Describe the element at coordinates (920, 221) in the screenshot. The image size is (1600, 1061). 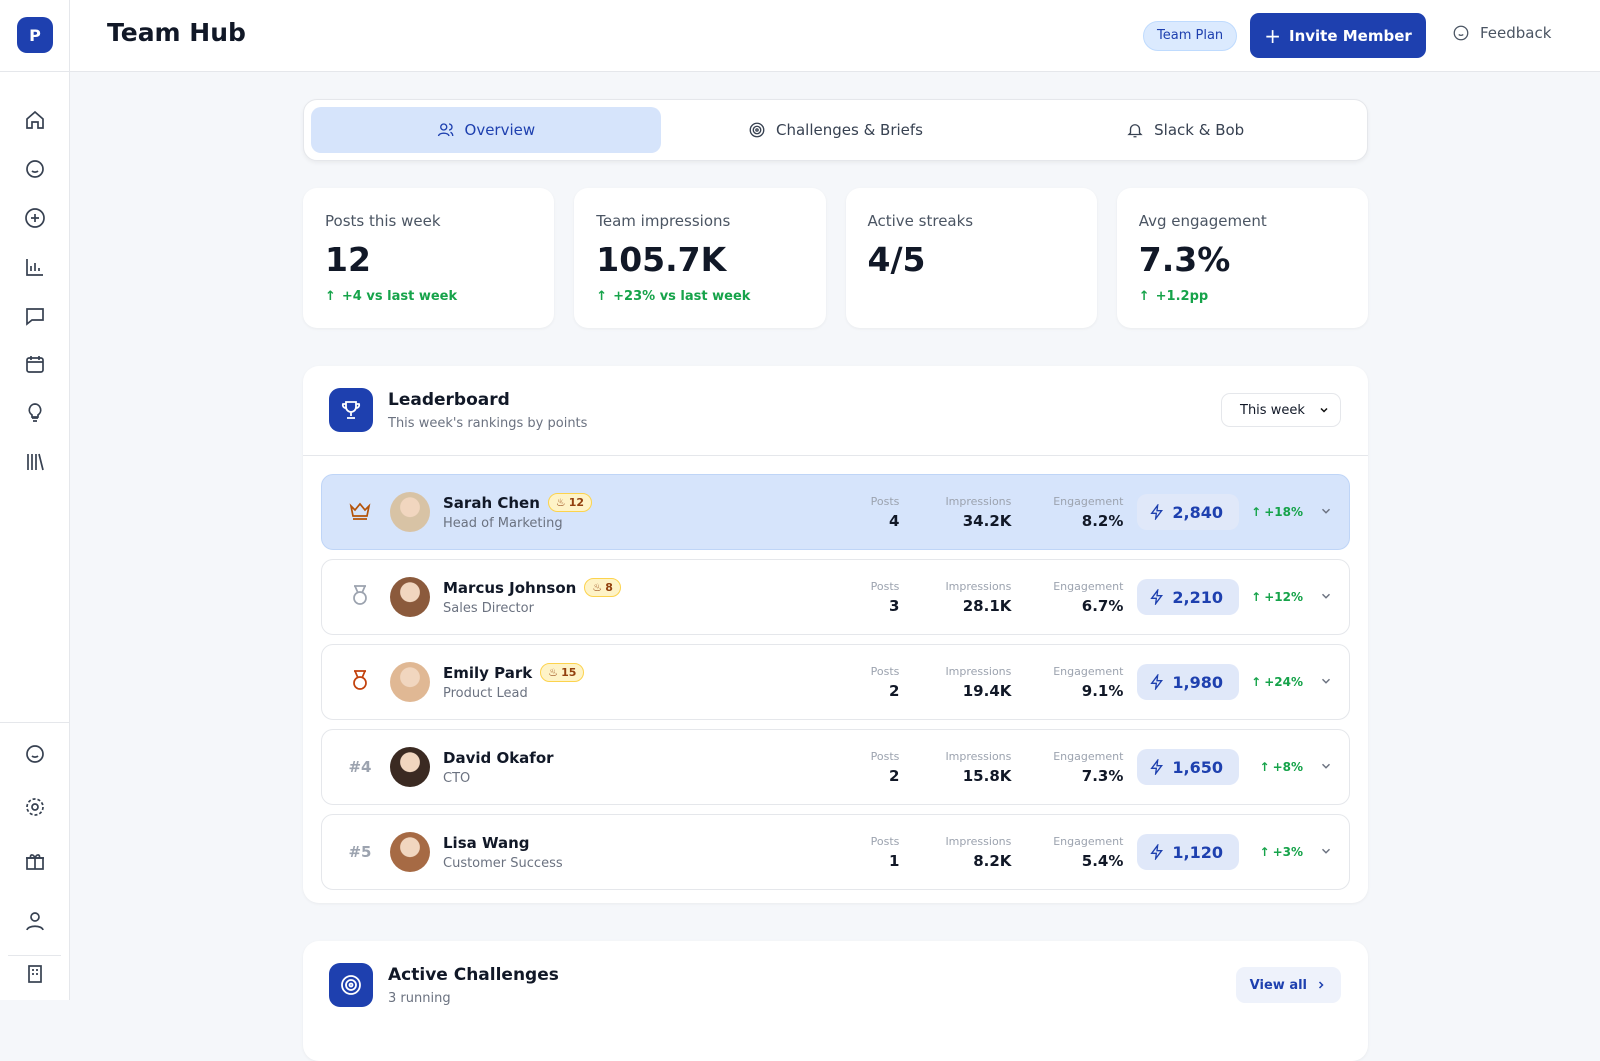
I see `stat-label: Active streaks` at that location.